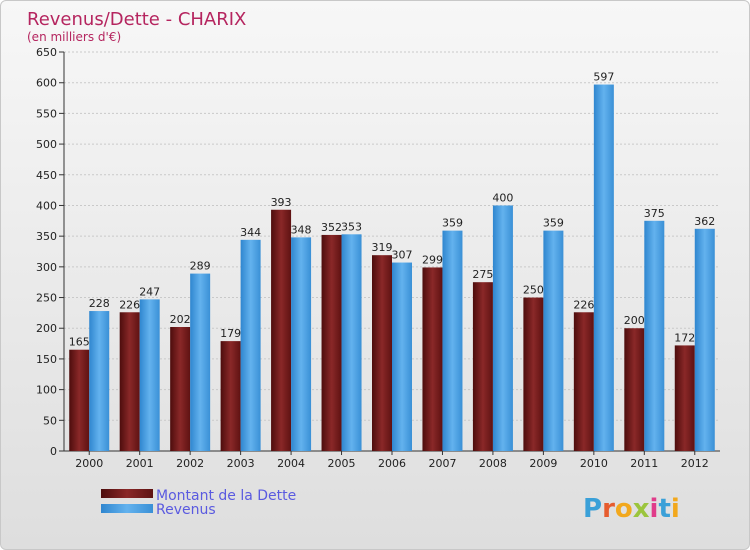  What do you see at coordinates (241, 463) in the screenshot?
I see `x-tick-label: 2003` at bounding box center [241, 463].